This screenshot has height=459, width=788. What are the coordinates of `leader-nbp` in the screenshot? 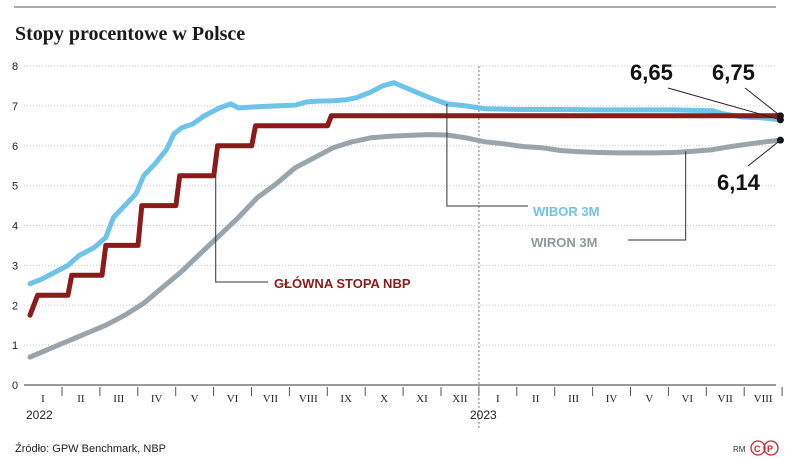 It's located at (241, 229).